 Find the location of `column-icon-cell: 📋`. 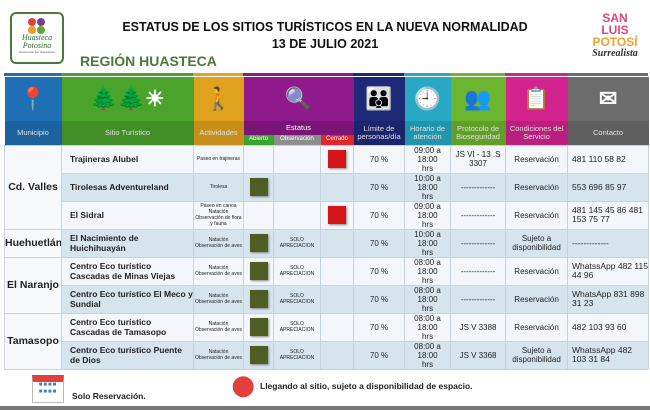

column-icon-cell: 📋 is located at coordinates (536, 99).